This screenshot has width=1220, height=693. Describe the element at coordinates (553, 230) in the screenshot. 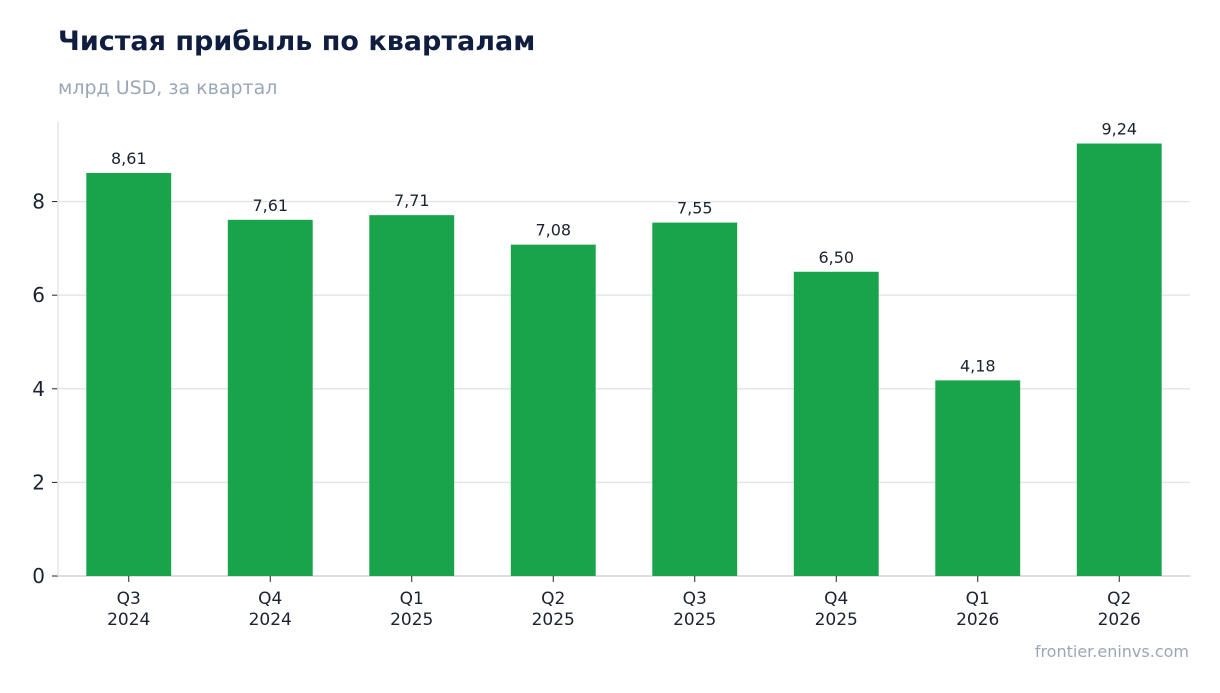

I see `data-label: 7,08` at that location.